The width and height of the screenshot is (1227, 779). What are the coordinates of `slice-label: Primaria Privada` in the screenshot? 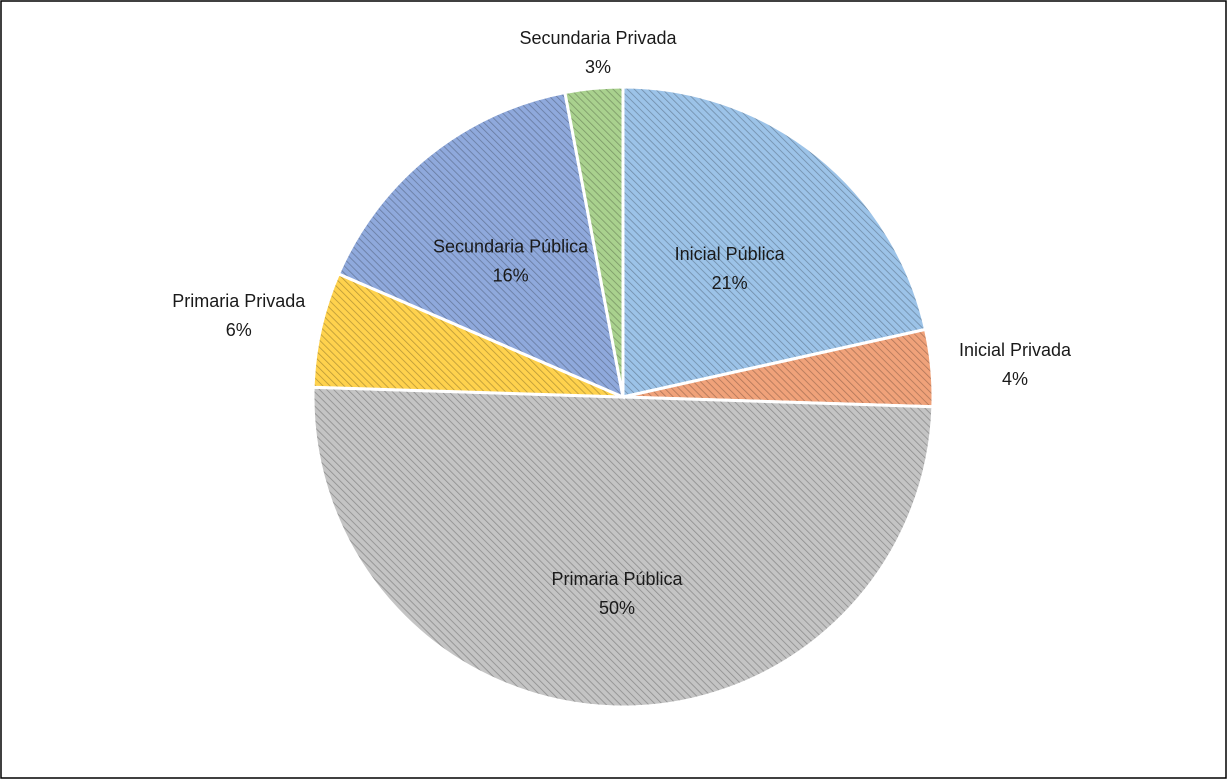 It's located at (239, 301).